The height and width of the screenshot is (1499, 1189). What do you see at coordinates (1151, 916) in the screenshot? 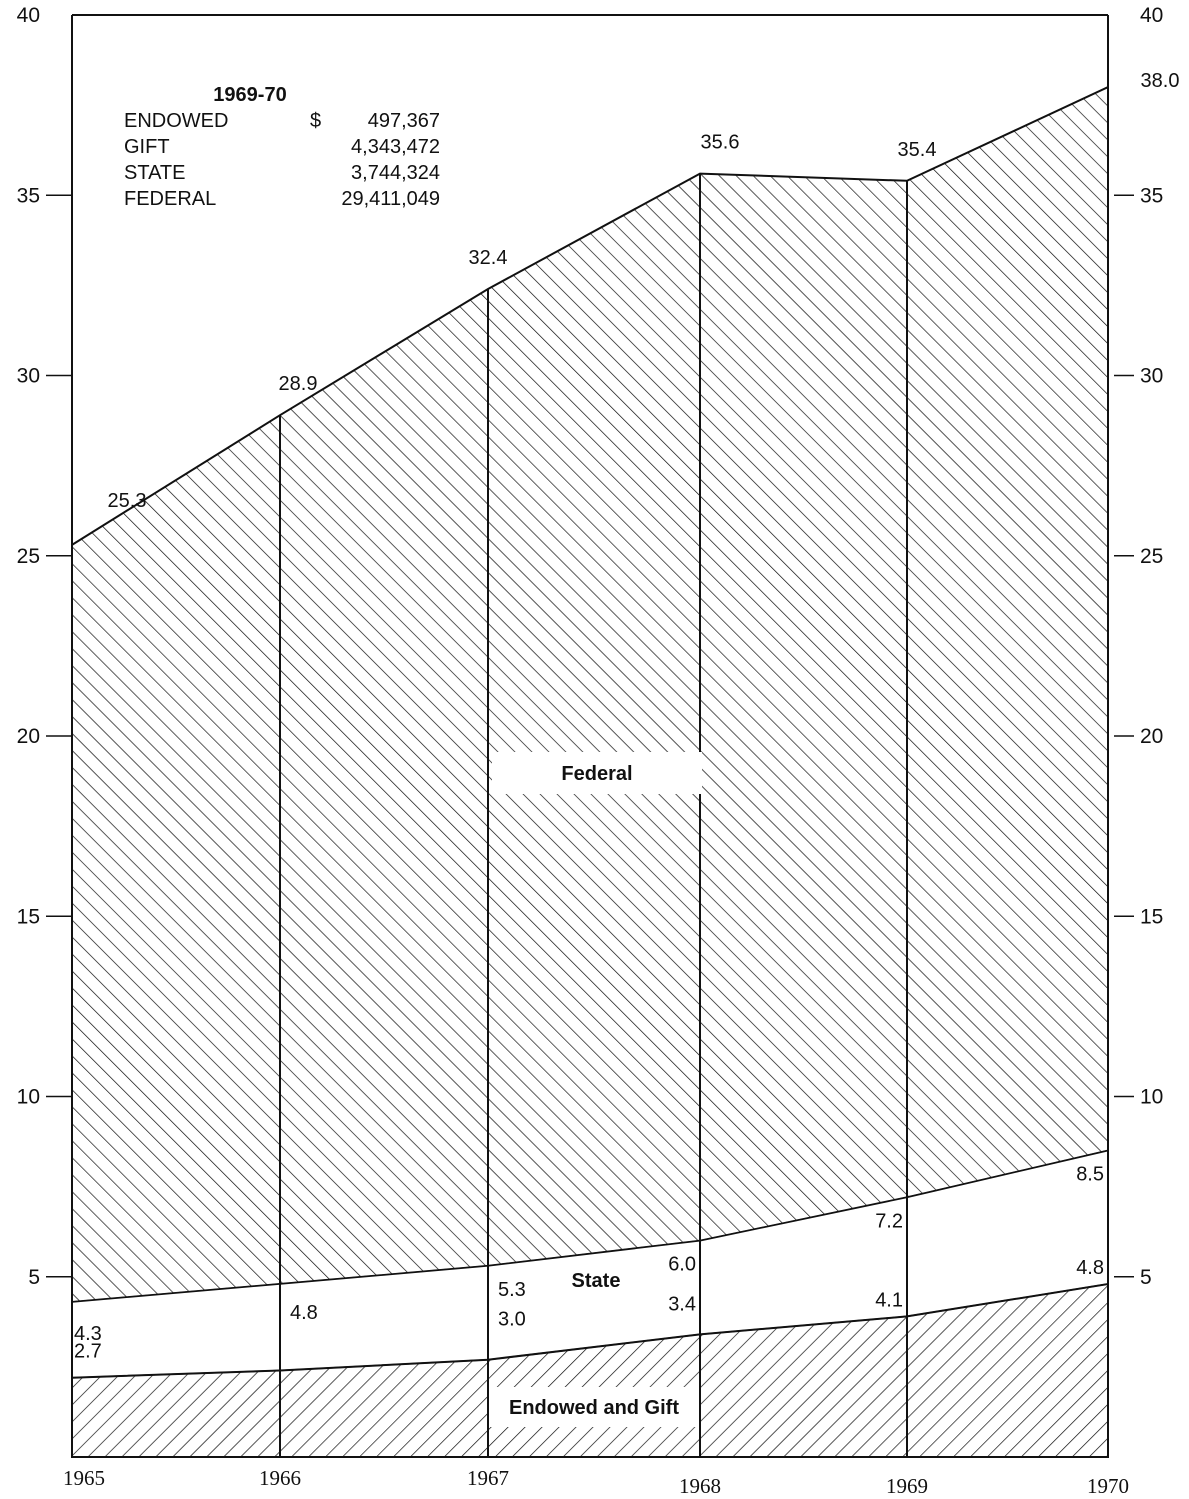
I see `y-tick-label-right: 15` at bounding box center [1151, 916].